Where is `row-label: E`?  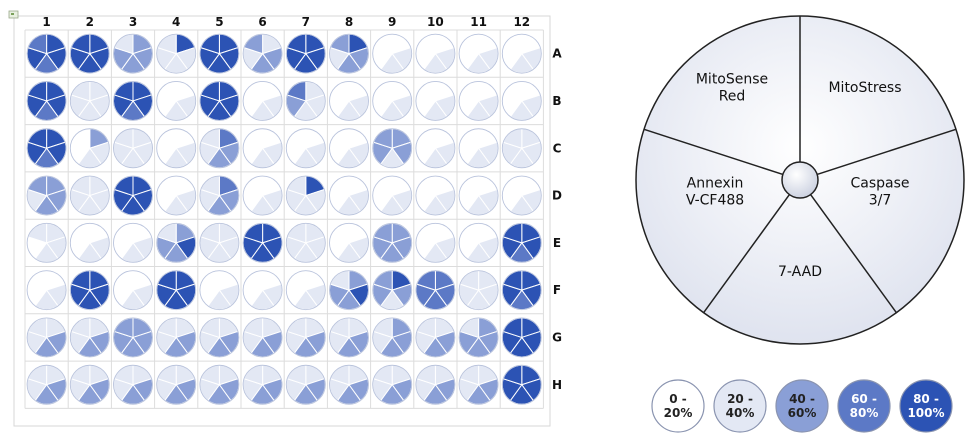
row-label: E is located at coordinates (557, 243).